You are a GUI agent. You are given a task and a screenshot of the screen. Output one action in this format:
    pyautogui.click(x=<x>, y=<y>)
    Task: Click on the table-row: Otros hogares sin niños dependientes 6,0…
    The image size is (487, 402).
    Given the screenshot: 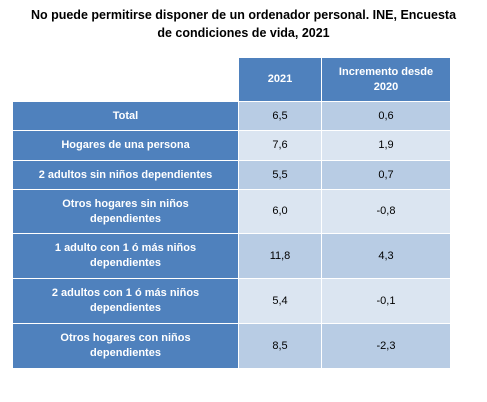 What is the action you would take?
    pyautogui.click(x=231, y=211)
    